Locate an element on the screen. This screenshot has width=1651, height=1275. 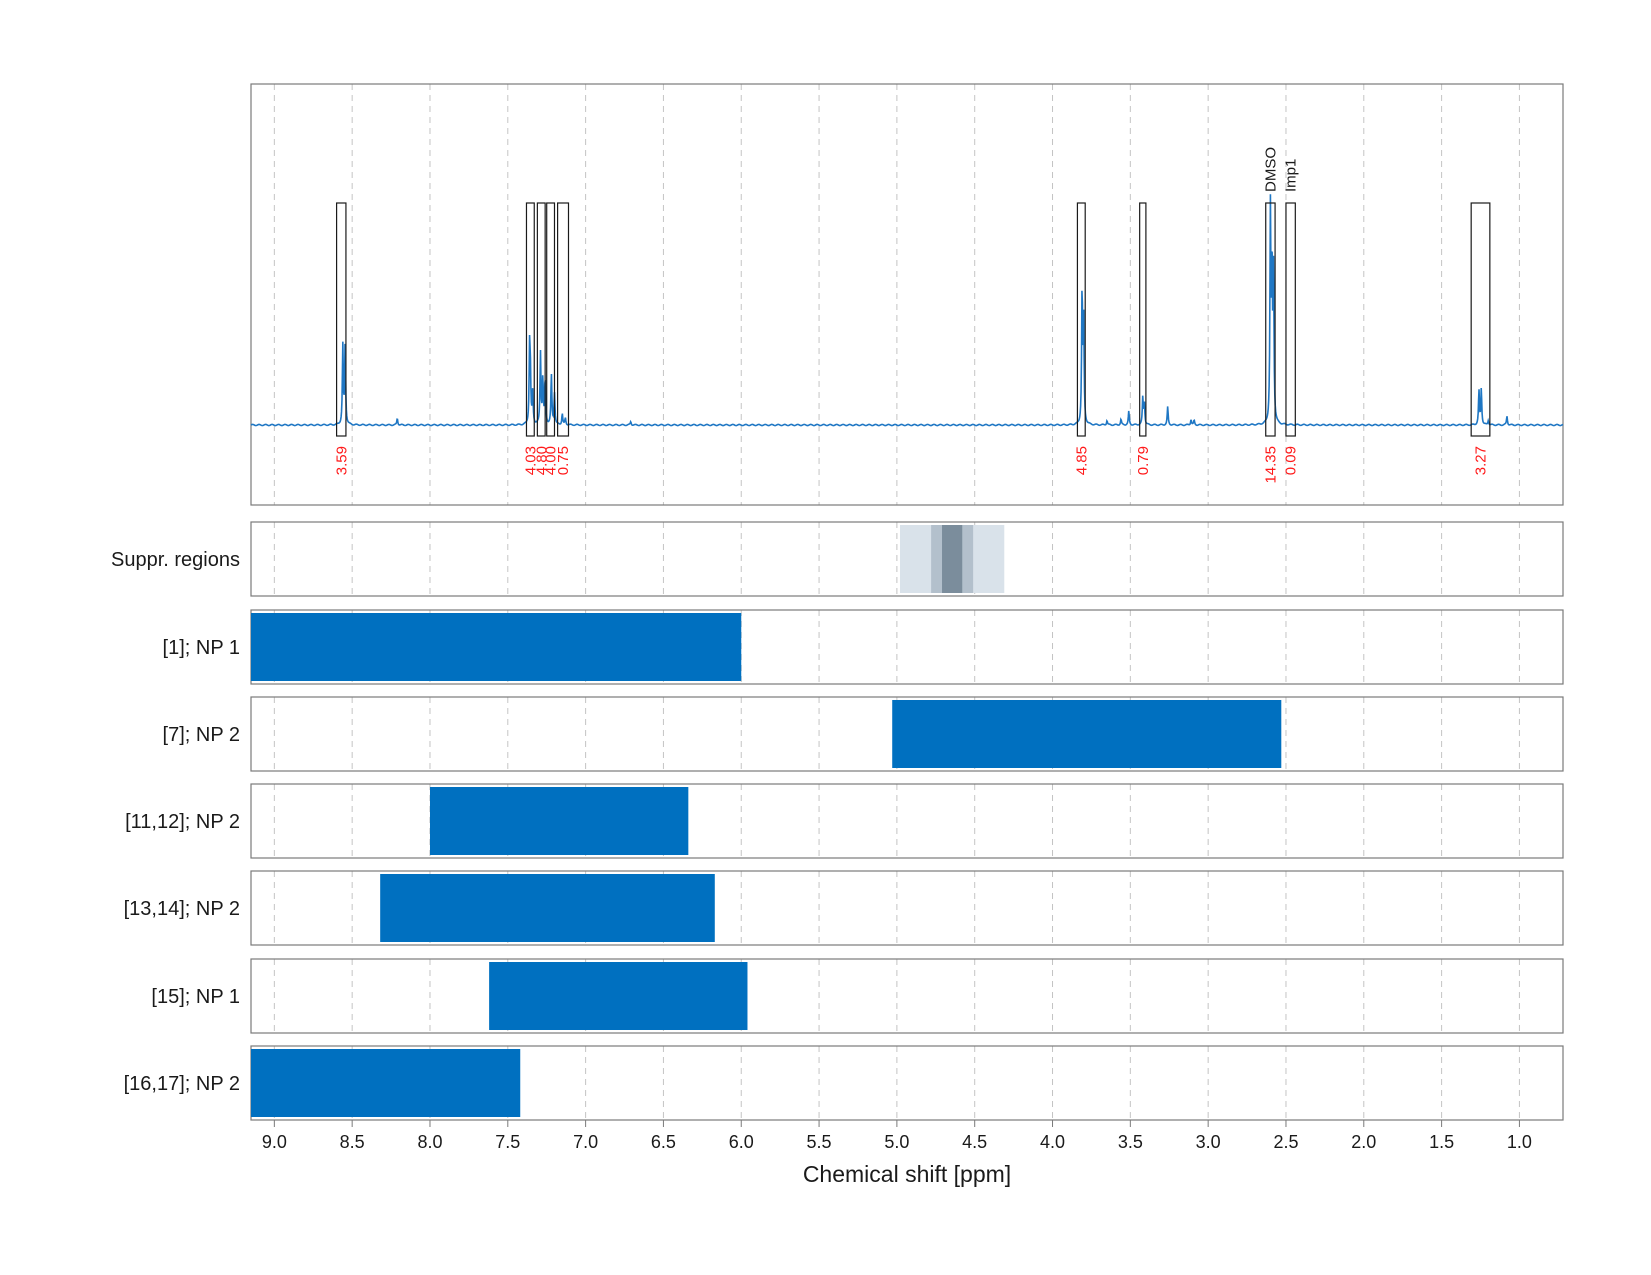
row-label: [16,17]; NP 2 is located at coordinates (182, 1084).